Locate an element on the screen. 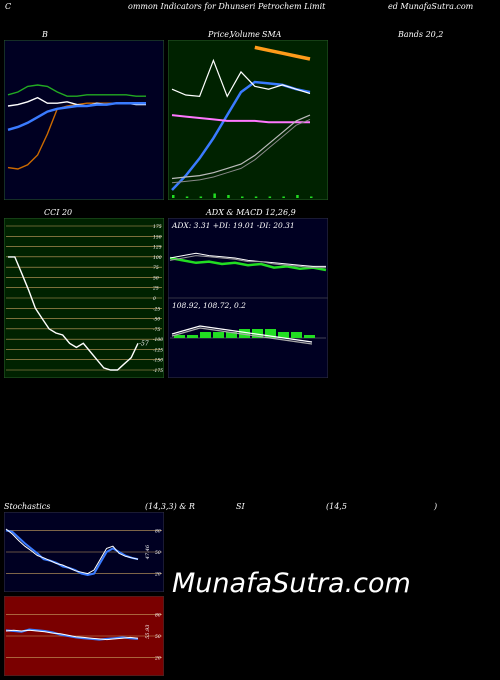 Image resolution: width=500 pixels, height=680 pixels. cci-tick-label: 50 is located at coordinates (156, 278).